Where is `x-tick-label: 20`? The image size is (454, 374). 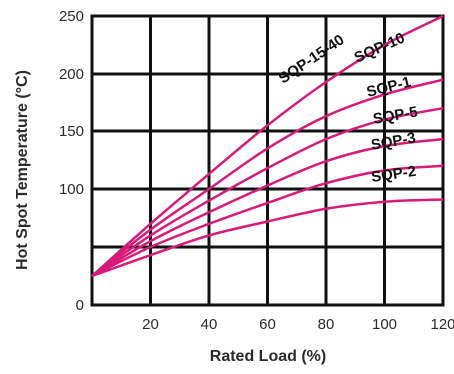 x-tick-label: 20 is located at coordinates (150, 324).